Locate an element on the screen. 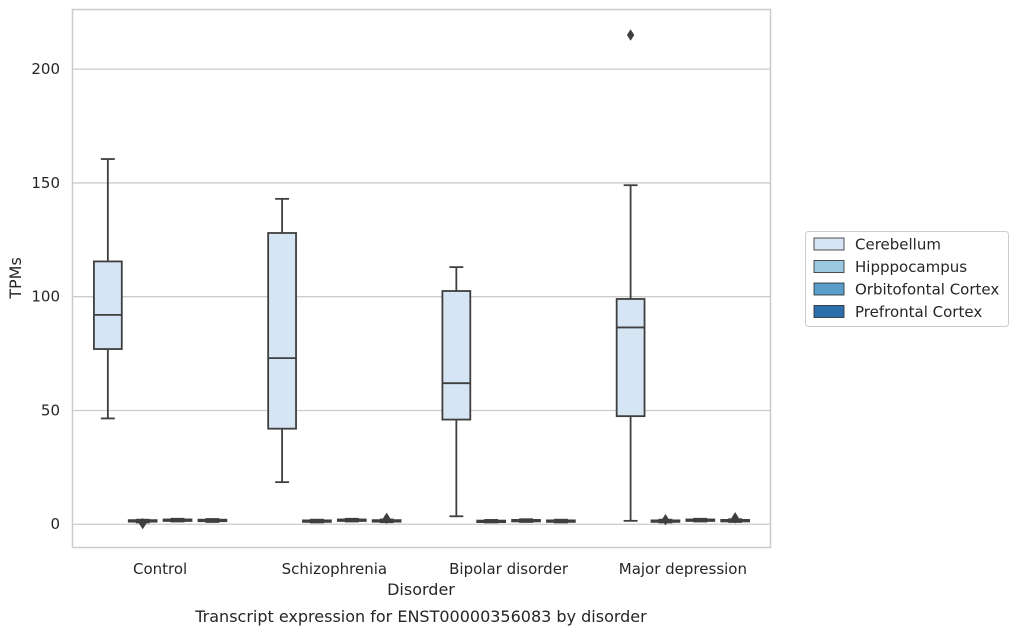 The height and width of the screenshot is (634, 1019). y-axis-title: TPMs is located at coordinates (15, 278).